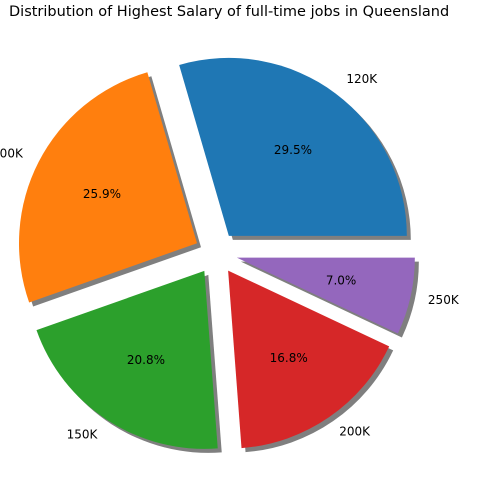 This screenshot has height=482, width=483. What do you see at coordinates (309, 359) in the screenshot?
I see `slice-200k` at bounding box center [309, 359].